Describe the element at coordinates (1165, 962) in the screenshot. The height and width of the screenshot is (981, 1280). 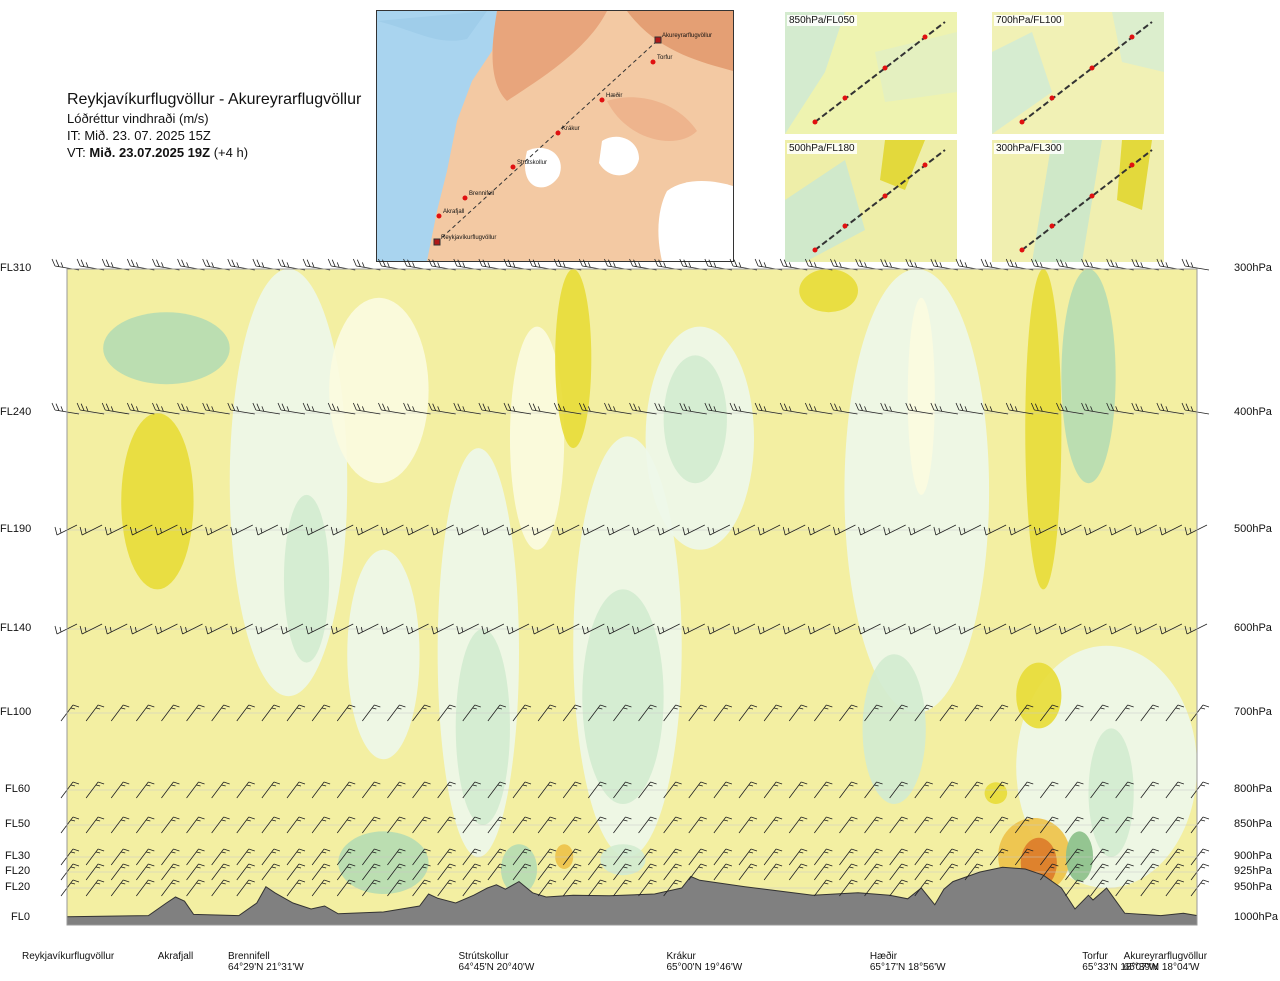
I see `station-label: Akureyrarflugvöllur 65°39'N 18°04'W` at that location.